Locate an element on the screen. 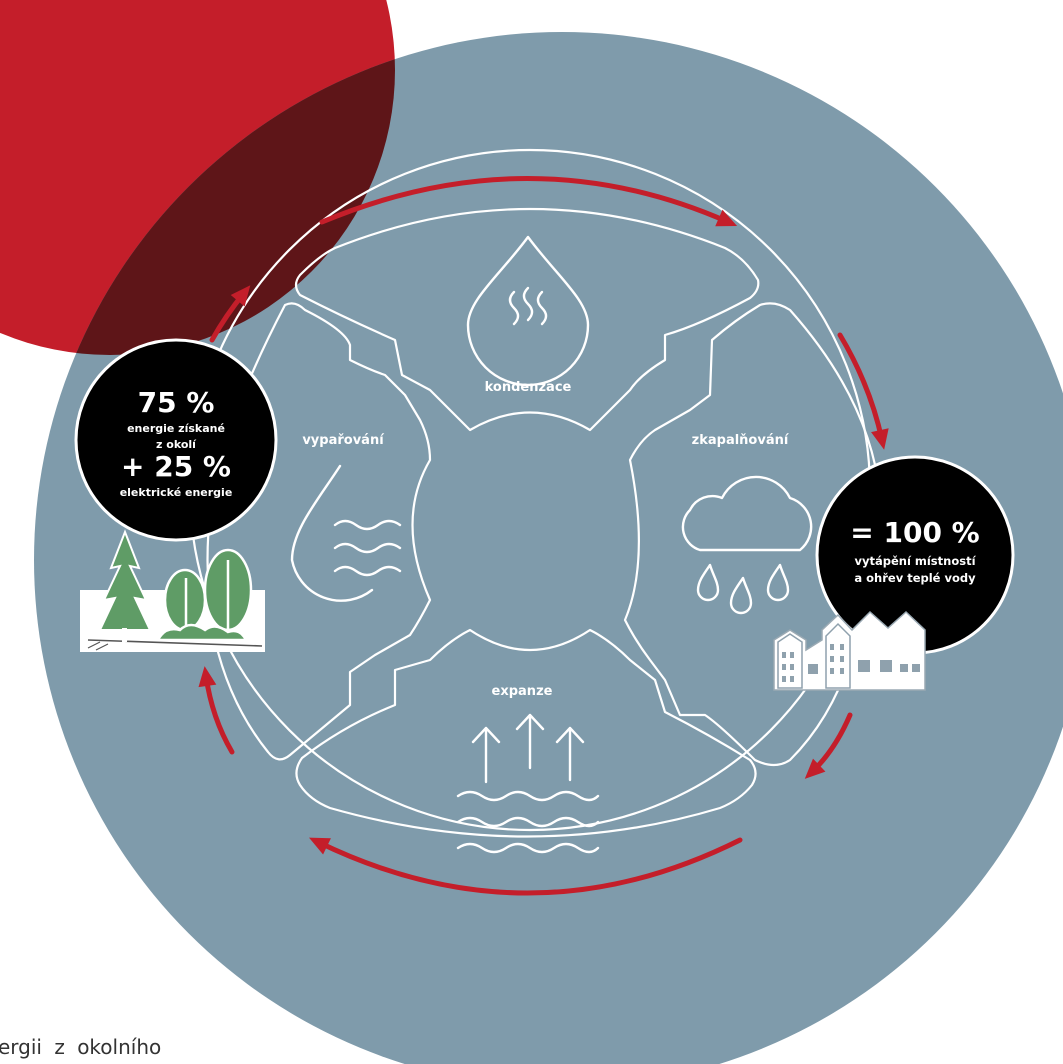 The width and height of the screenshot is (1063, 1064). left-badge-circle is located at coordinates (176, 440).